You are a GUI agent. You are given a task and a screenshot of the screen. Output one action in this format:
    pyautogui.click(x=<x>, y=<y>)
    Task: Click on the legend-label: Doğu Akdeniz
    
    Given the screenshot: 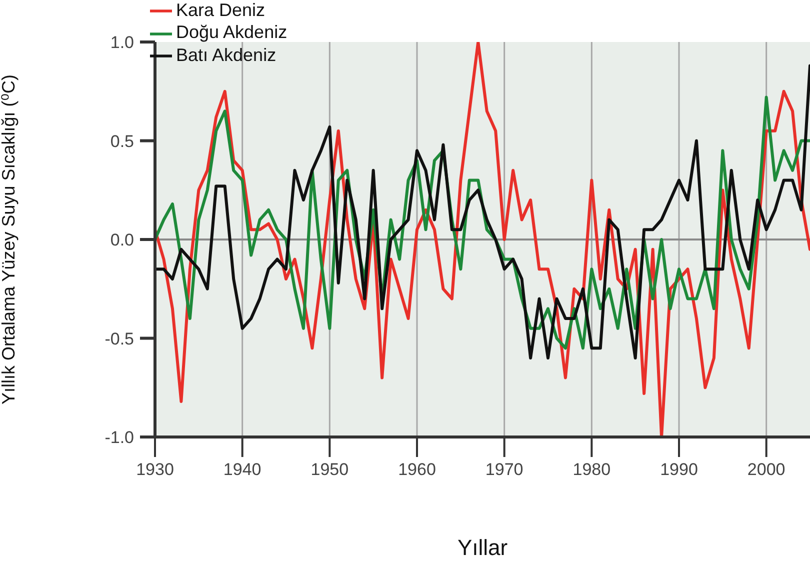 What is the action you would take?
    pyautogui.click(x=232, y=32)
    